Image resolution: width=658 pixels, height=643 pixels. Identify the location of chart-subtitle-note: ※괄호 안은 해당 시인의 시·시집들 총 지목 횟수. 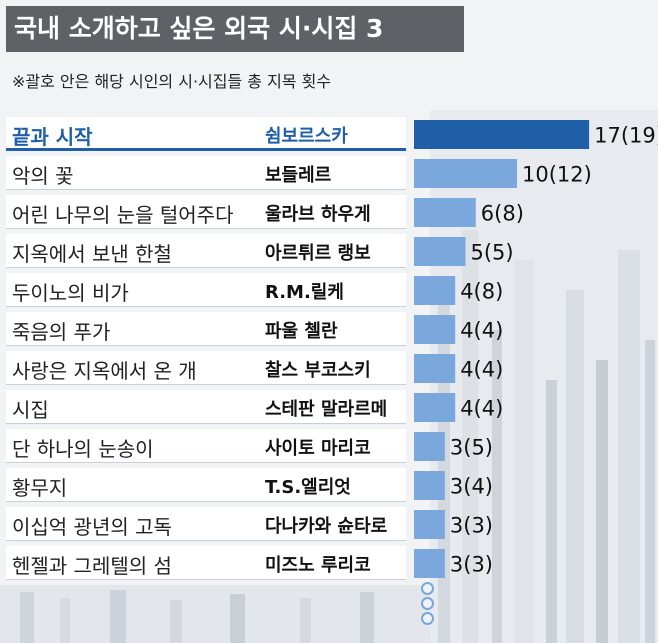
(172, 81).